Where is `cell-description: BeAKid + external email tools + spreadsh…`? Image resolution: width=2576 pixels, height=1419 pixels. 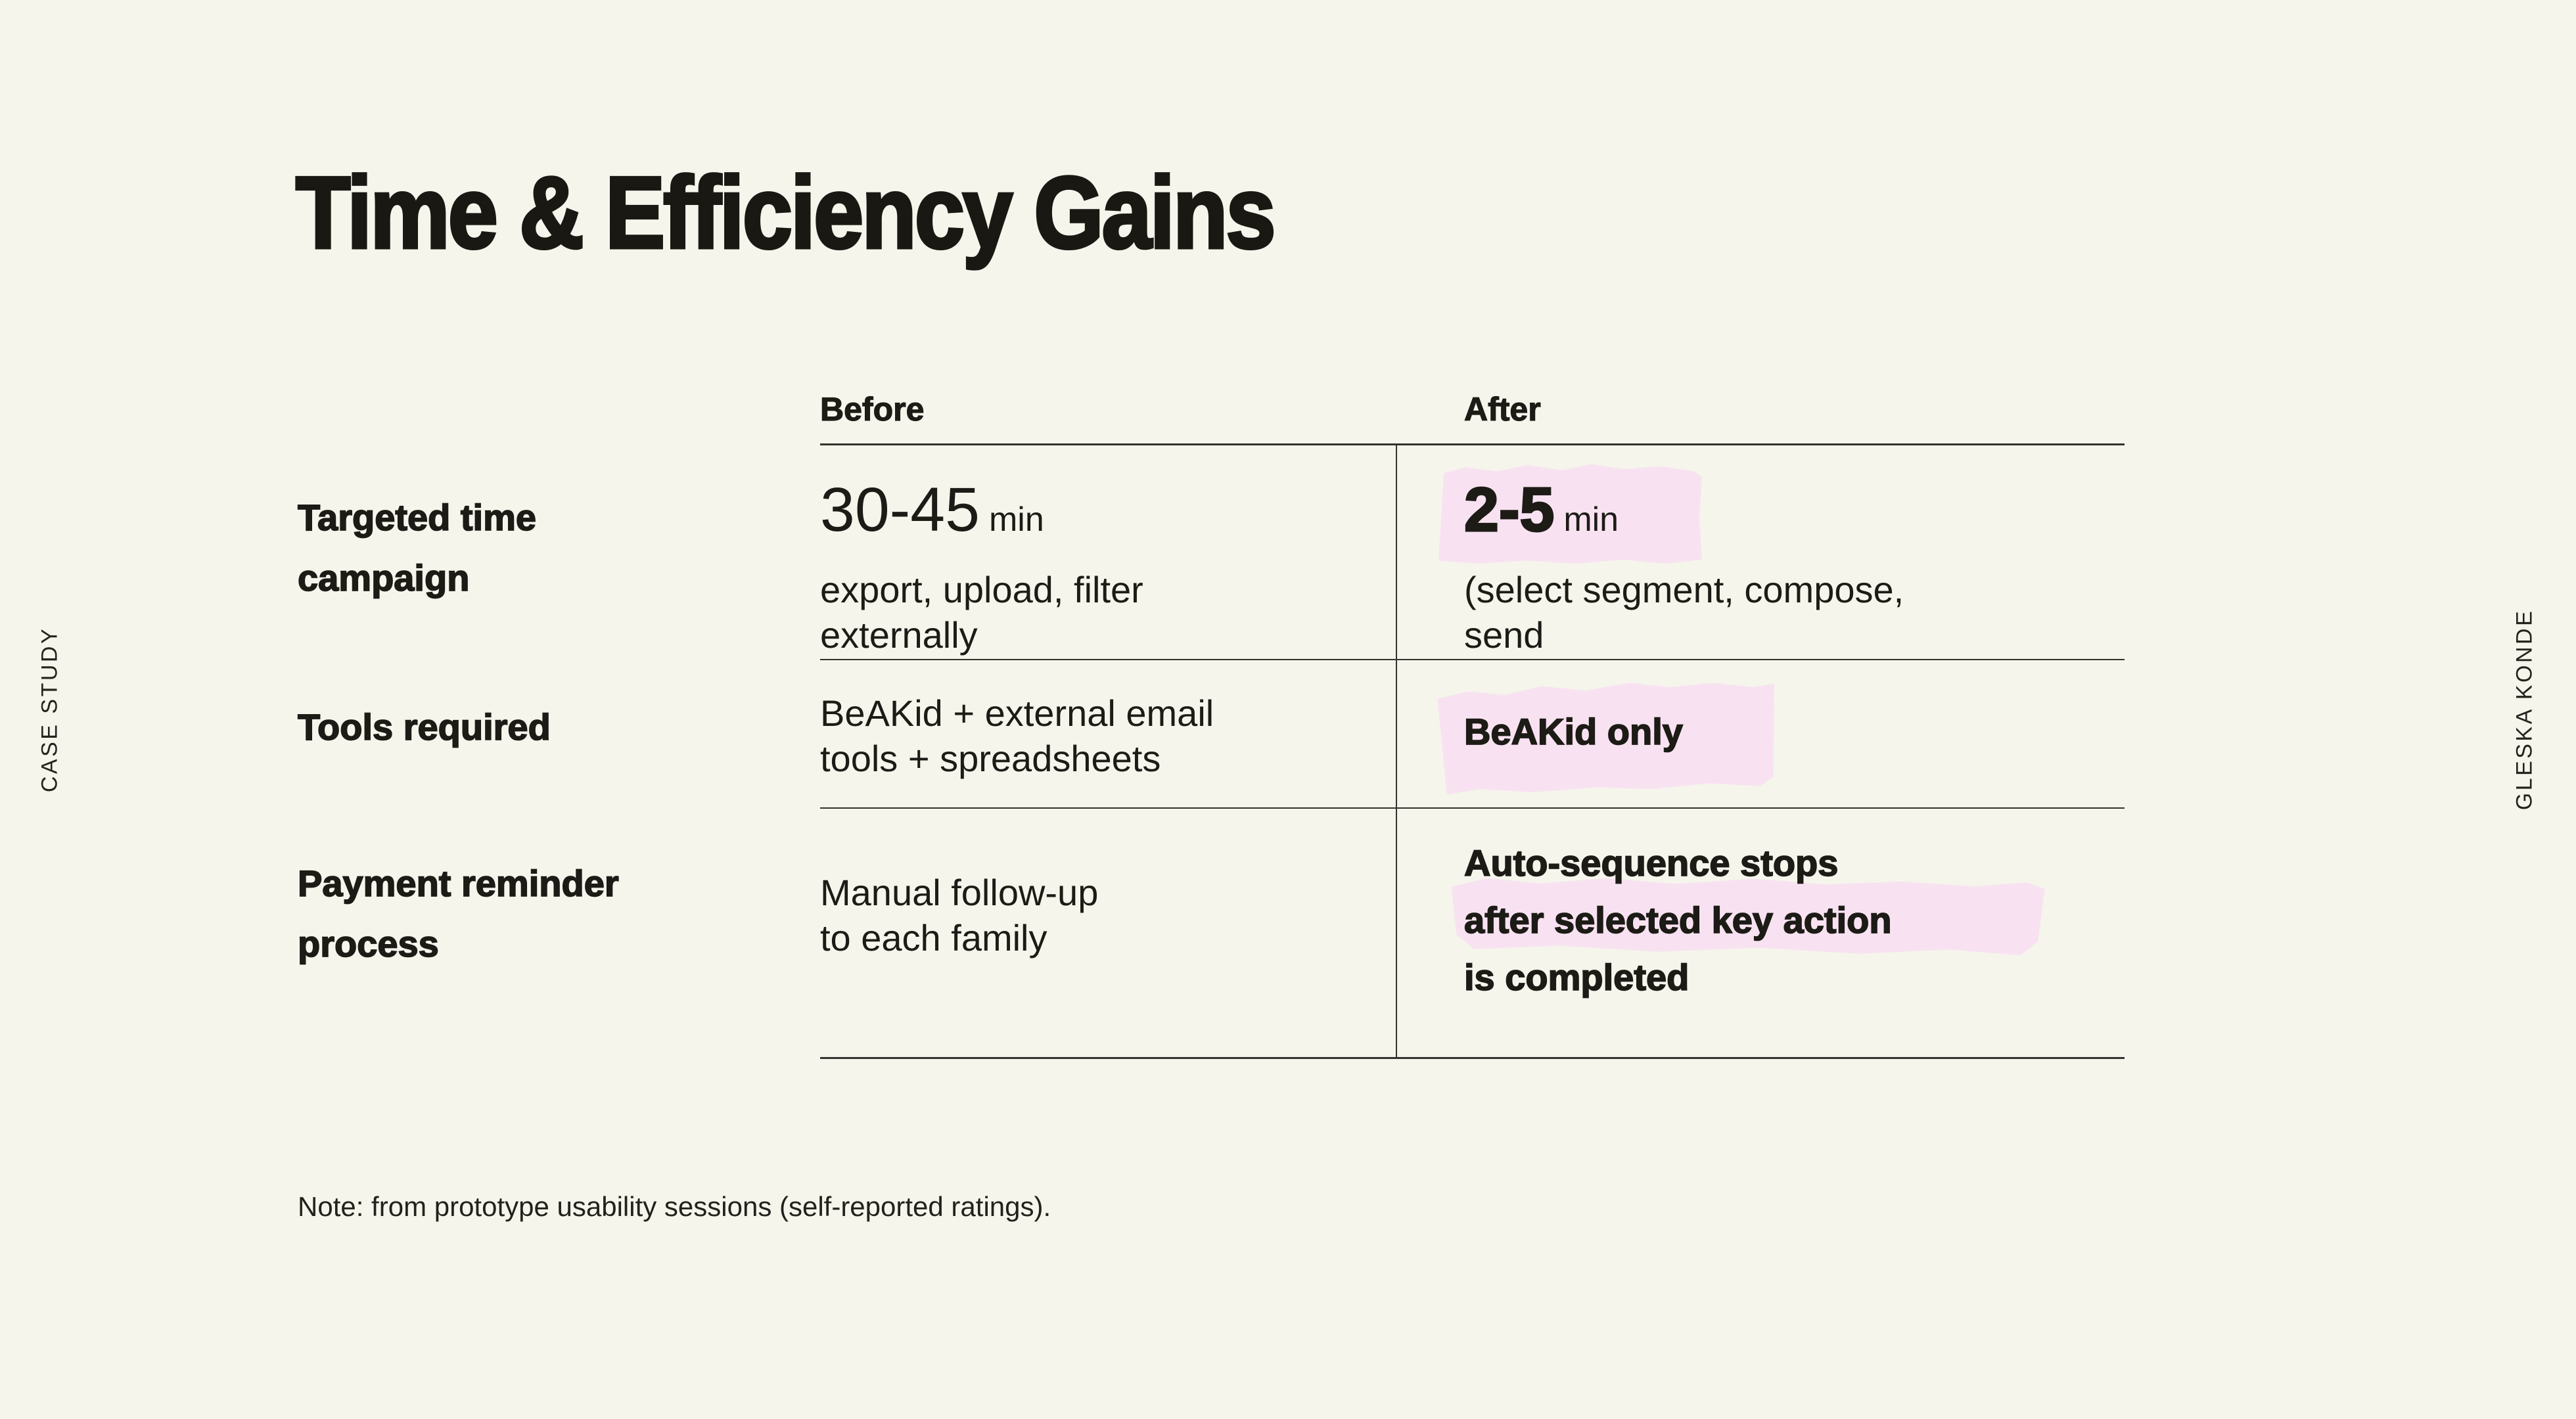
cell-description: BeAKid + external email tools + spreadsh… is located at coordinates (1085, 735).